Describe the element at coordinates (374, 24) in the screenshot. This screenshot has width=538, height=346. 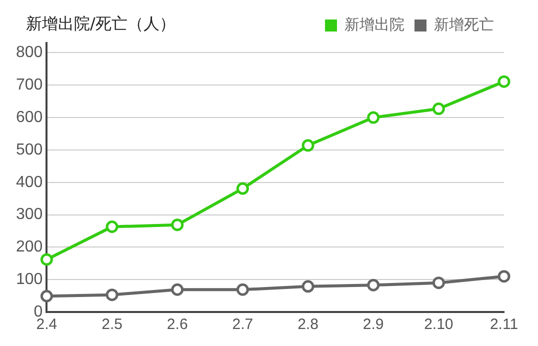
I see `legend-label: 新增出院` at that location.